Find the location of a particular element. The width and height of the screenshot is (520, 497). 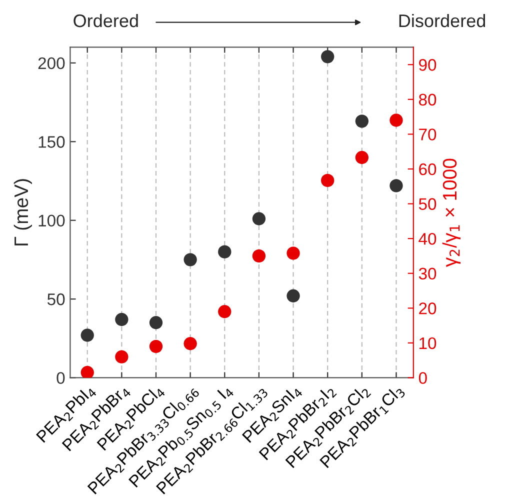

y-axis-title: Γ (meV) is located at coordinates (23, 212).